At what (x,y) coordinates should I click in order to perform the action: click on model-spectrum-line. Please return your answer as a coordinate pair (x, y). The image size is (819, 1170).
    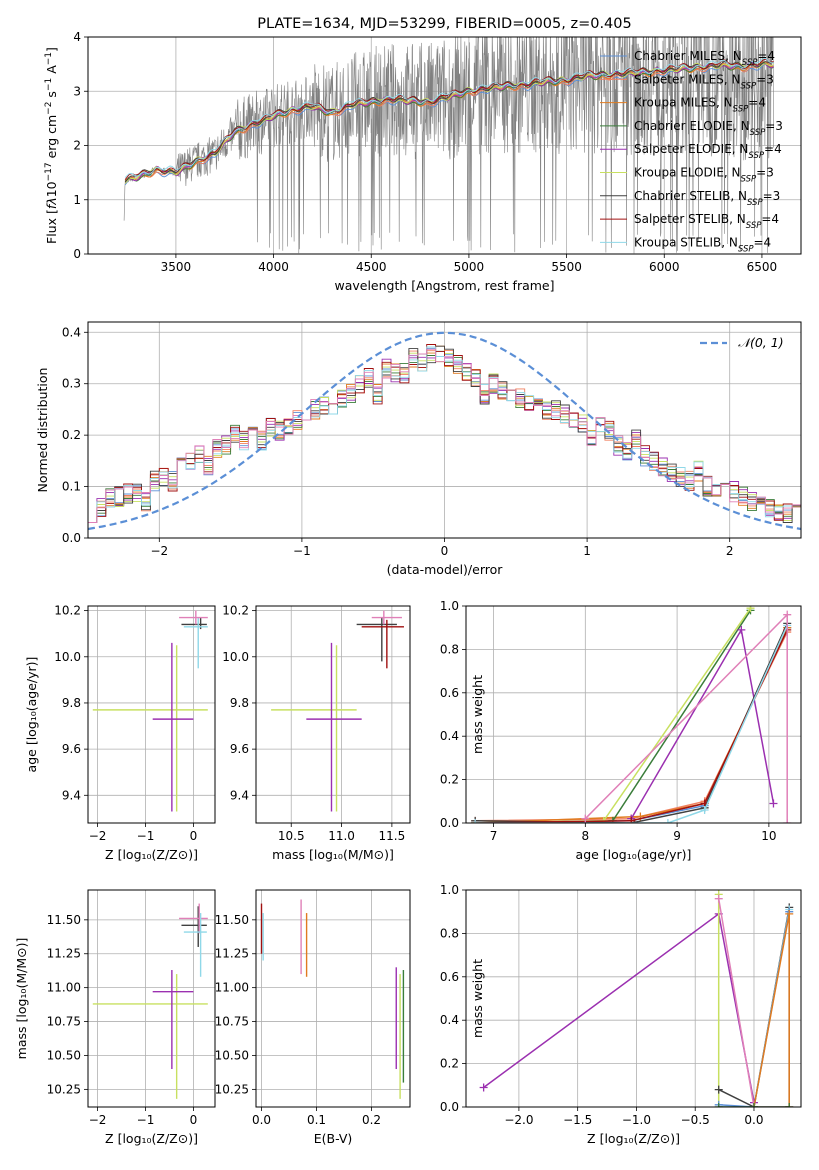
    Looking at the image, I should click on (449, 117).